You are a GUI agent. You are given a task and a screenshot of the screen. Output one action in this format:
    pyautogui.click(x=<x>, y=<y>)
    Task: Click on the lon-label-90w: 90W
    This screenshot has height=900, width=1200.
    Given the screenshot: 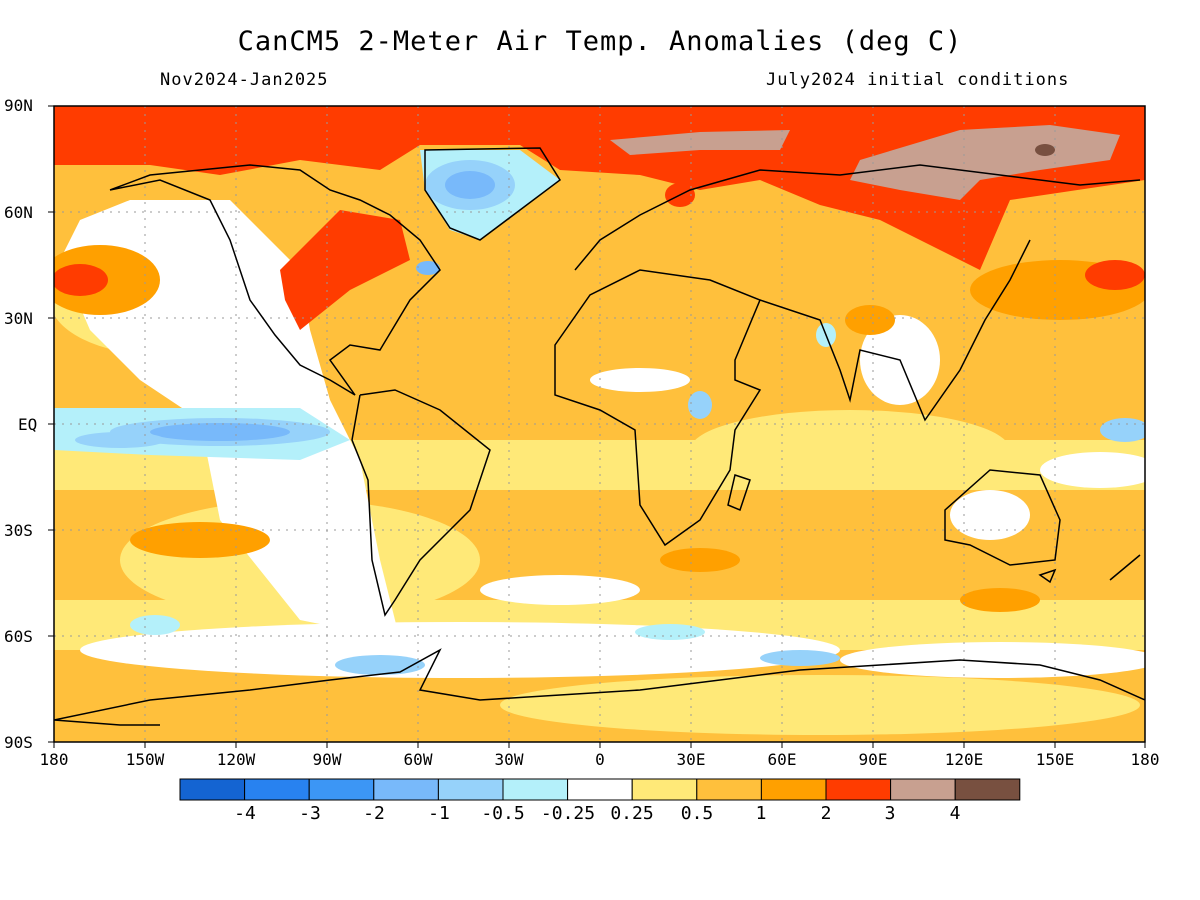 What is the action you would take?
    pyautogui.click(x=327, y=759)
    